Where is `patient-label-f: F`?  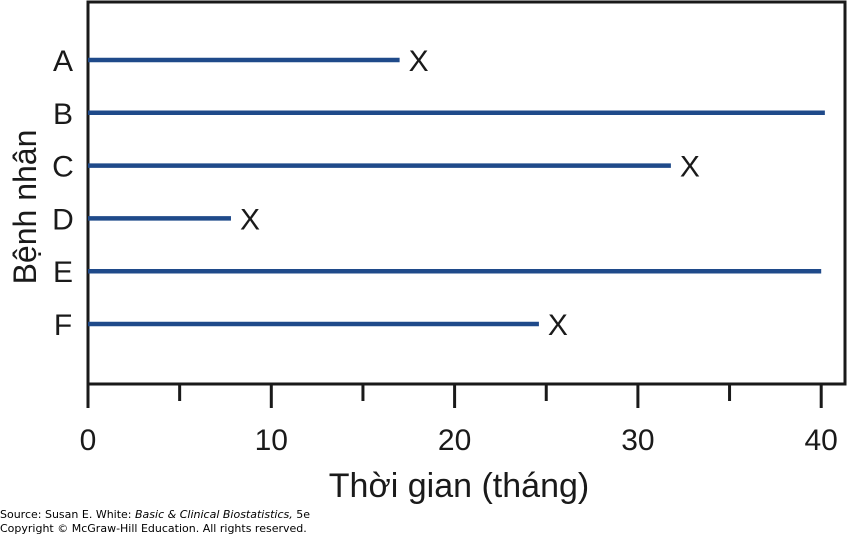 patient-label-f: F is located at coordinates (63, 325).